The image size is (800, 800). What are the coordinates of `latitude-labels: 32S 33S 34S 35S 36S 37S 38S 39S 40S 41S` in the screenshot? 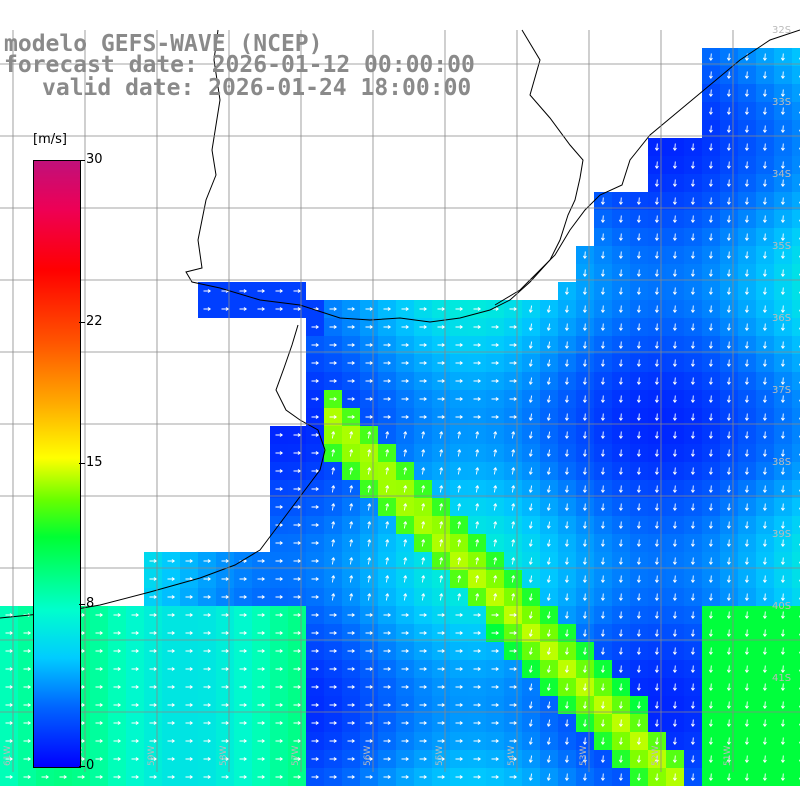 It's located at (781, 354).